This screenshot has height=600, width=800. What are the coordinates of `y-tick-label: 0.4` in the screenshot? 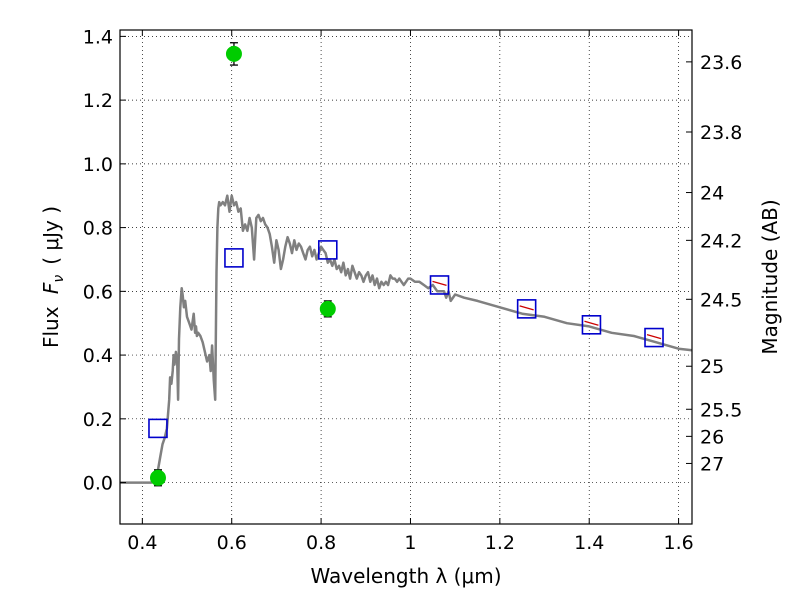 It's located at (98, 356).